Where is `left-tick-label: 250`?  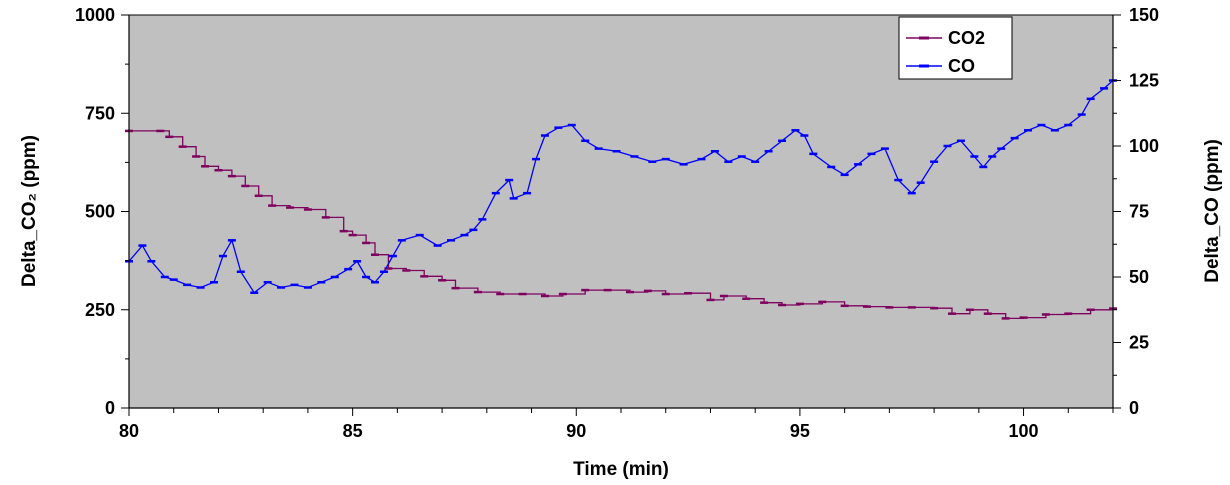 left-tick-label: 250 is located at coordinates (100, 310).